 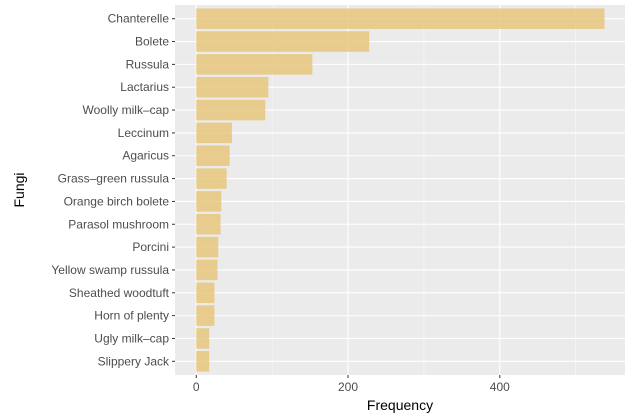 I want to click on y-tick-label: Woolly milk–cap, so click(x=126, y=110).